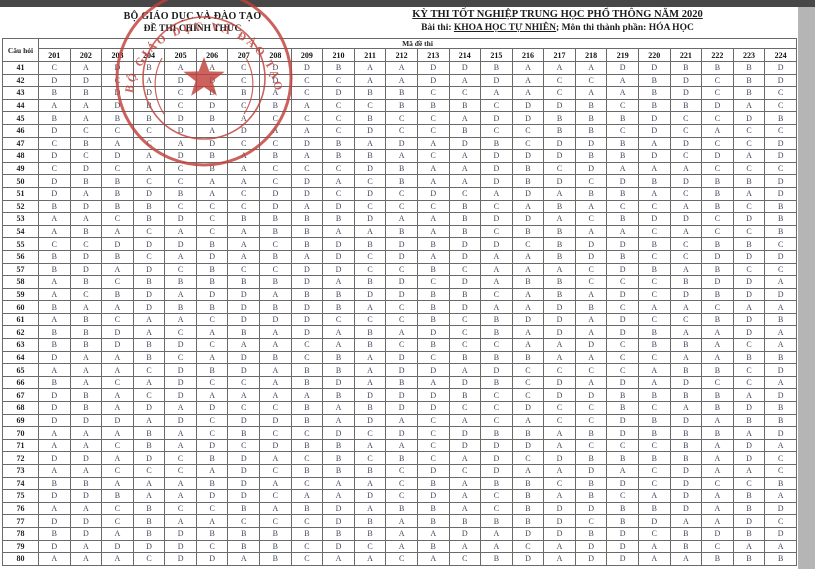 This screenshot has width=815, height=569. Describe the element at coordinates (399, 559) in the screenshot. I see `table-row: 80 A A A C D D A B C A A C A C B D A D D A A B B B` at that location.